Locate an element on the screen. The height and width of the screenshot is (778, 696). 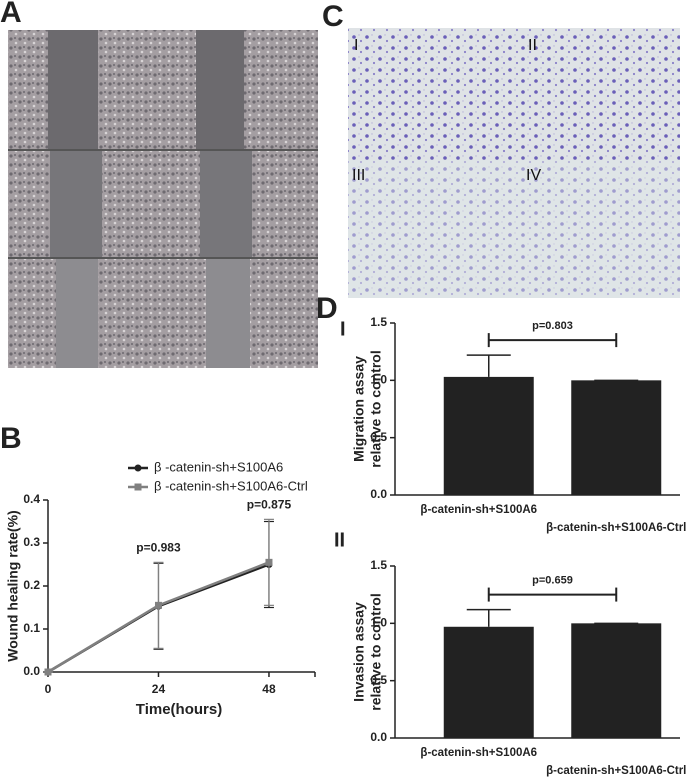
x-axis-title: Time(hours) is located at coordinates (179, 709).